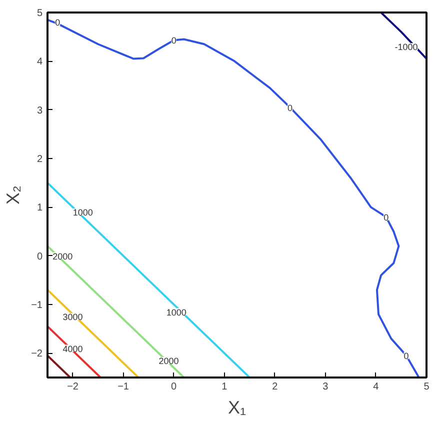  I want to click on y-tick-label: 3, so click(39, 110).